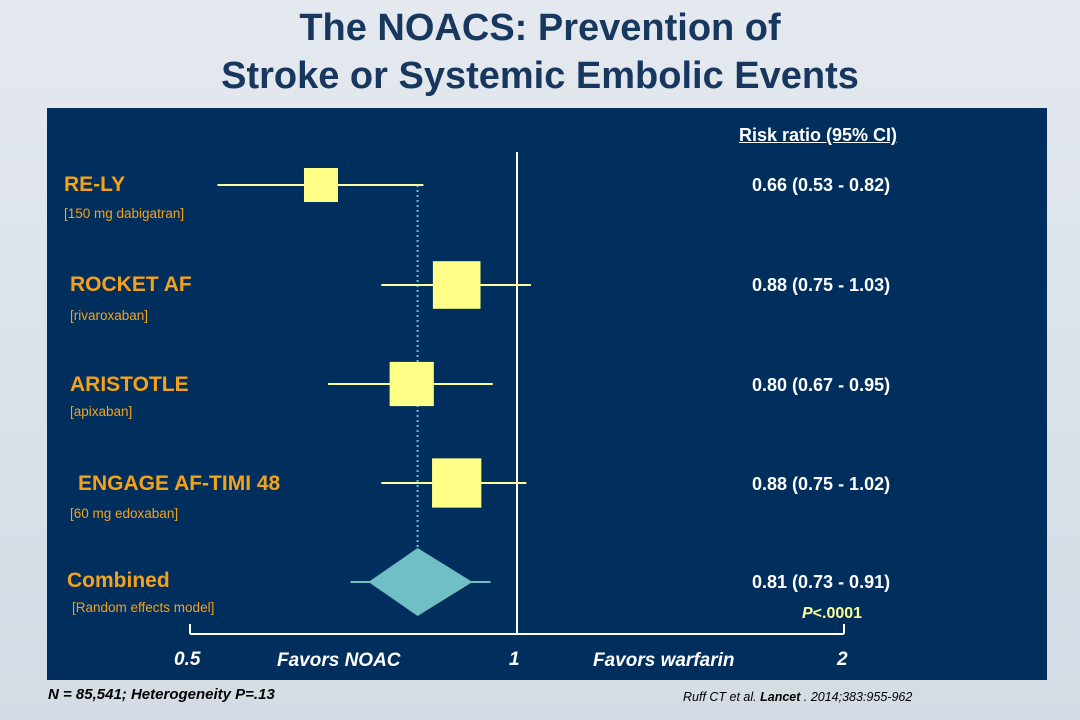  Describe the element at coordinates (411, 384) in the screenshot. I see `estimate-box-aristotle` at that location.